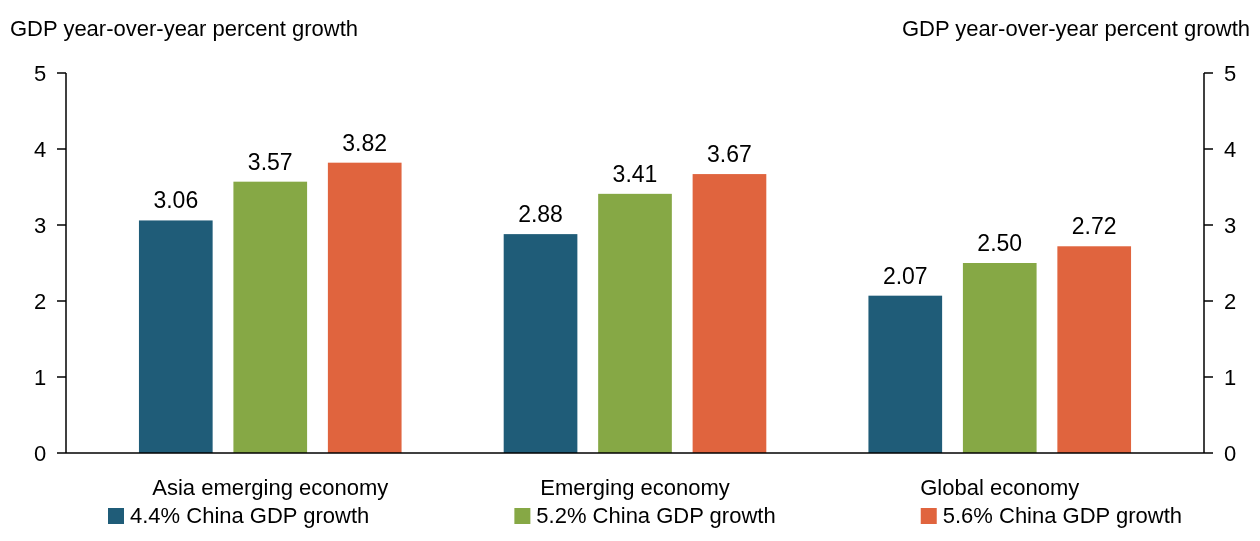  I want to click on data-label: 2.88, so click(540, 214).